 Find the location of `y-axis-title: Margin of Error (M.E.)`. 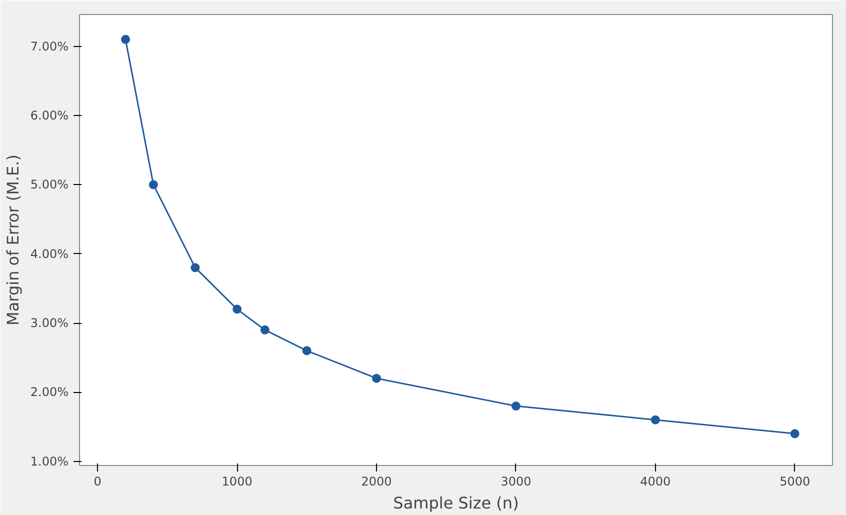

y-axis-title: Margin of Error (M.E.) is located at coordinates (12, 240).